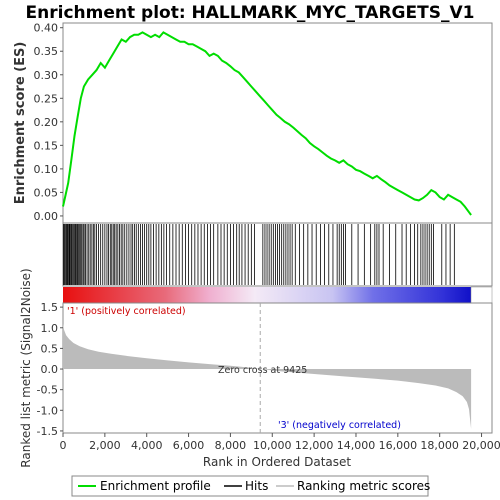  Describe the element at coordinates (26, 367) in the screenshot. I see `metric-y-axis-label: Ranked list metric (Signal2Noise)` at that location.